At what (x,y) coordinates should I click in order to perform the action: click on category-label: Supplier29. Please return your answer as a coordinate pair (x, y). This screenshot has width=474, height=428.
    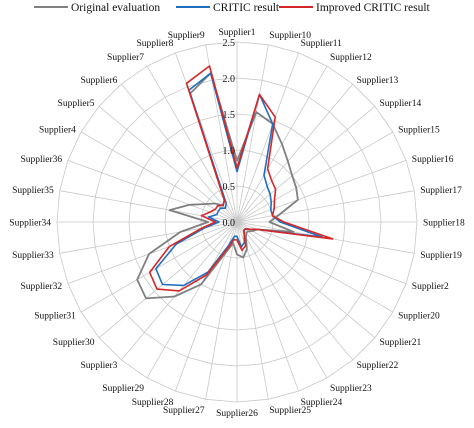
    Looking at the image, I should click on (123, 389).